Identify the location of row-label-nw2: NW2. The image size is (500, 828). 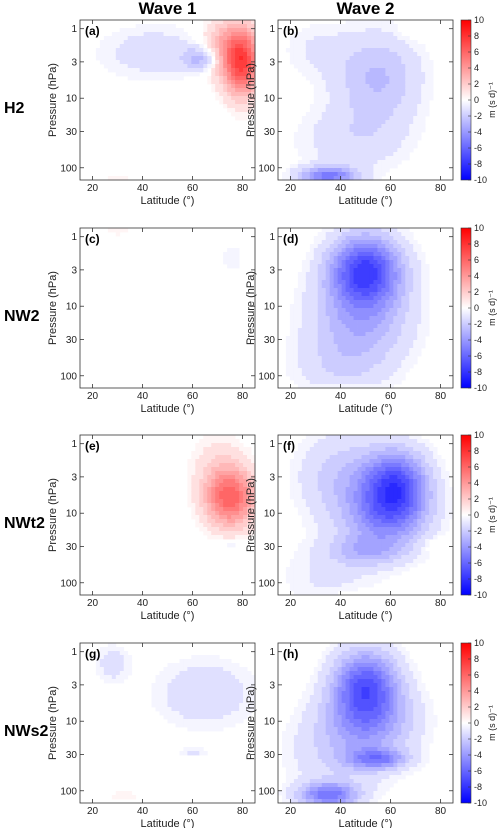
(22, 316).